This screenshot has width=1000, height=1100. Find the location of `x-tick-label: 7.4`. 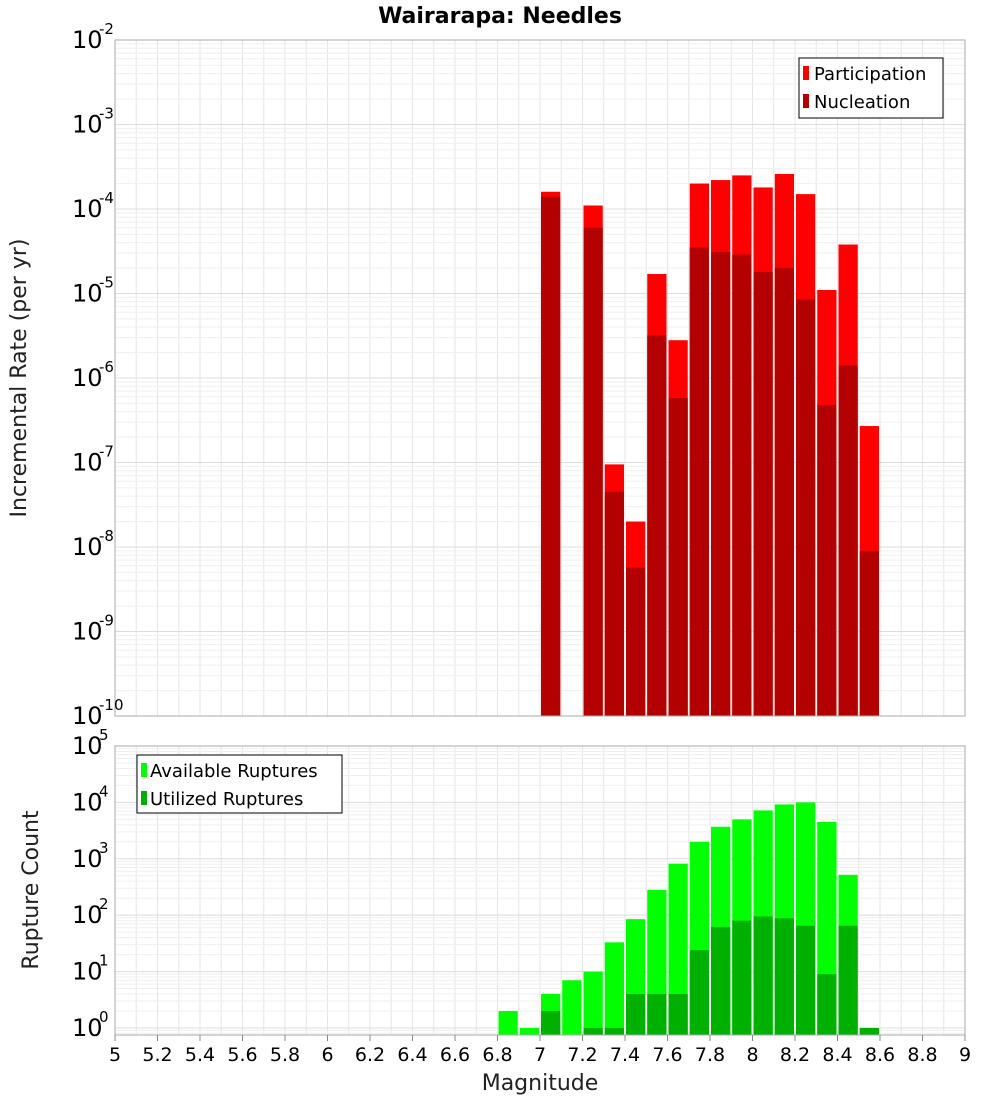

x-tick-label: 7.4 is located at coordinates (625, 1055).